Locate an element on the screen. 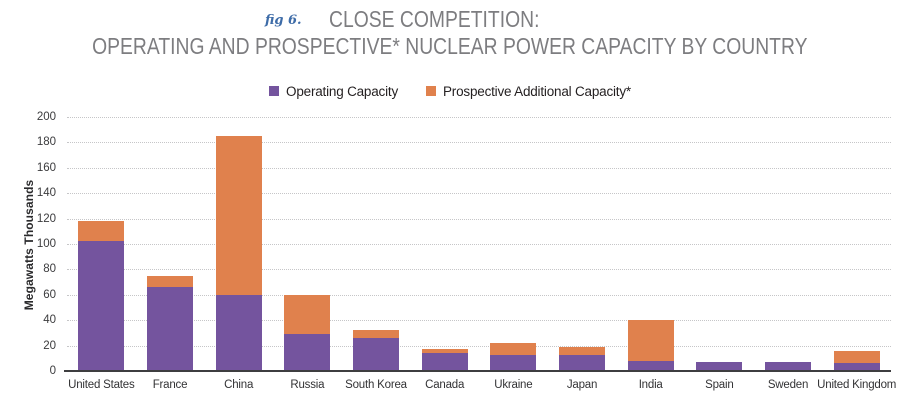 The image size is (900, 405). y-tick-label: 200 is located at coordinates (46, 117).